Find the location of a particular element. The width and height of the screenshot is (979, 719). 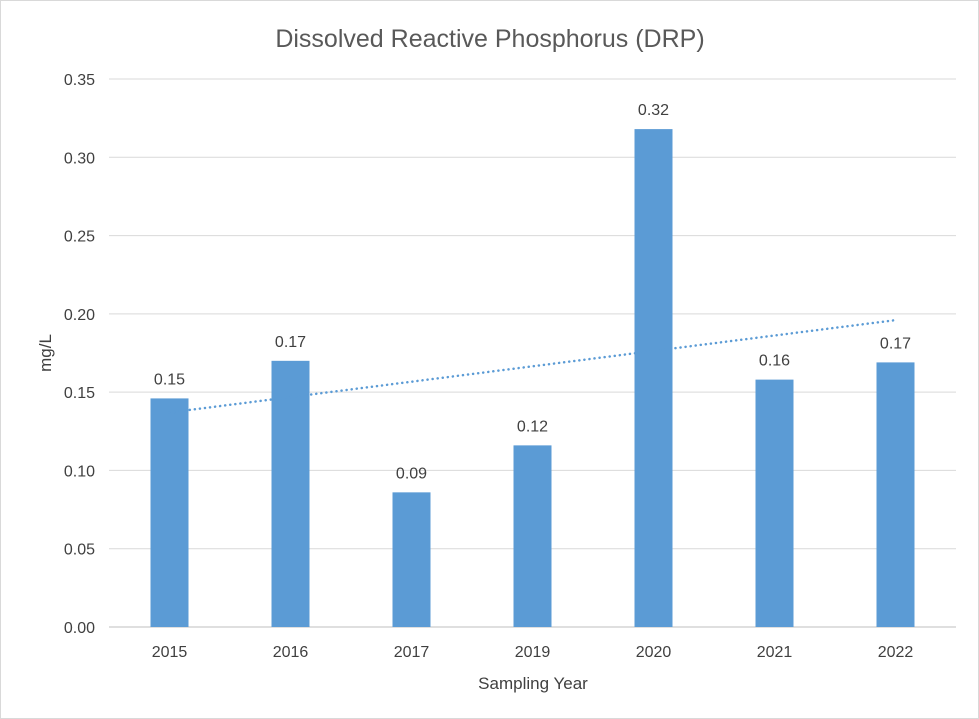

trendline is located at coordinates (532, 366).